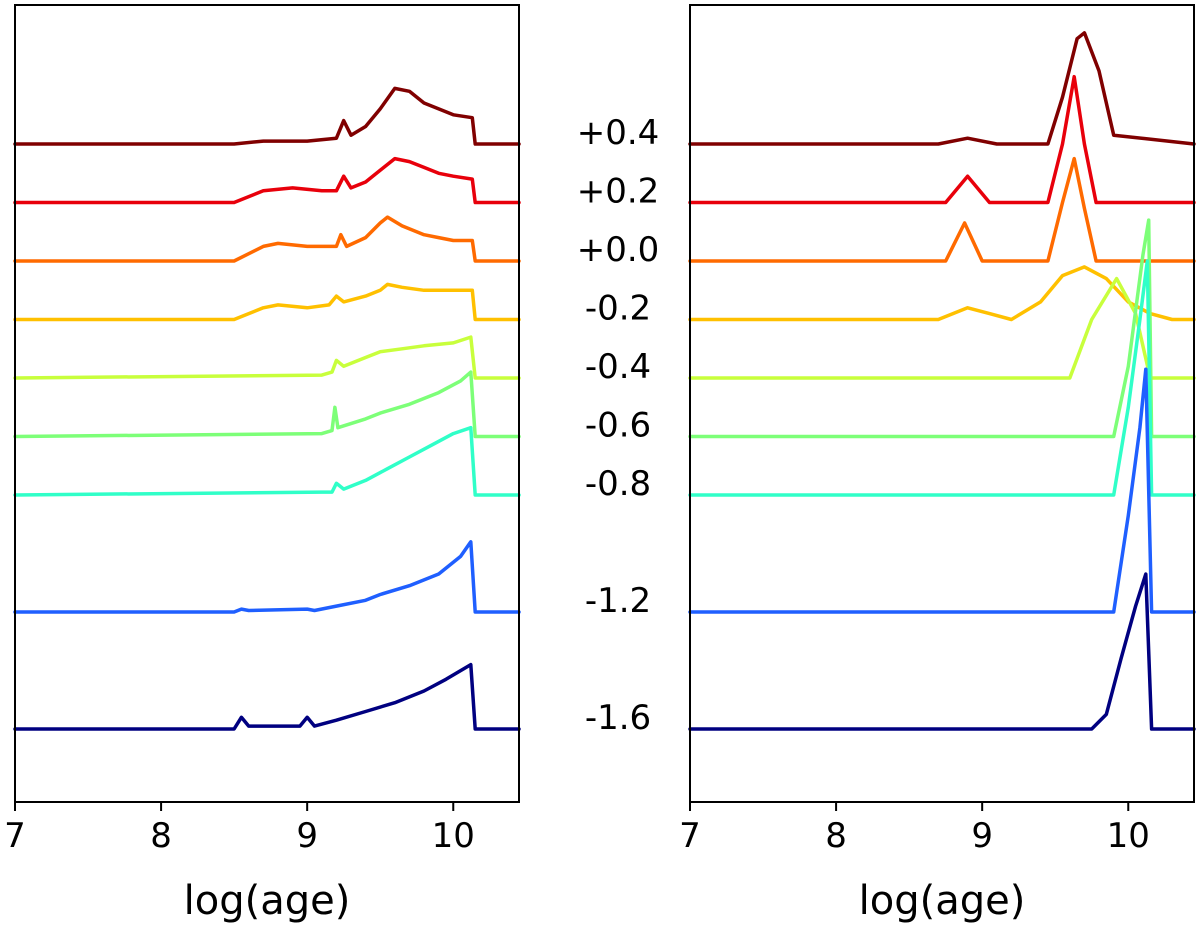 This screenshot has width=1200, height=928. What do you see at coordinates (1128, 836) in the screenshot?
I see `right-xtick-label-3: 10` at bounding box center [1128, 836].